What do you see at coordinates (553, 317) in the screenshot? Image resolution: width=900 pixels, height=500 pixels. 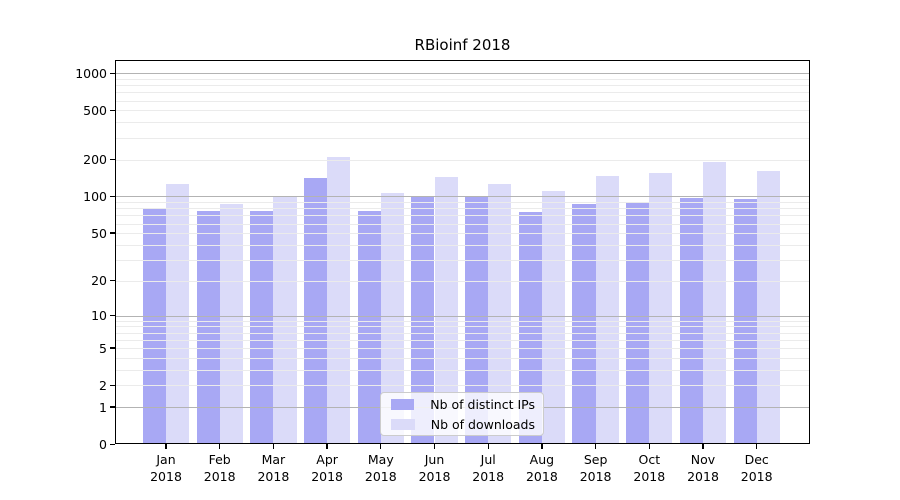 I see `bar-downloads-aug` at bounding box center [553, 317].